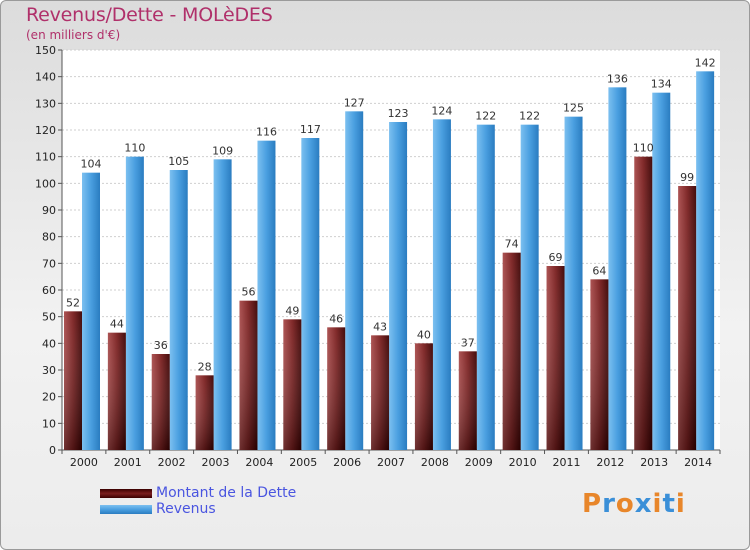  I want to click on legend-swatch-revenus, so click(126, 509).